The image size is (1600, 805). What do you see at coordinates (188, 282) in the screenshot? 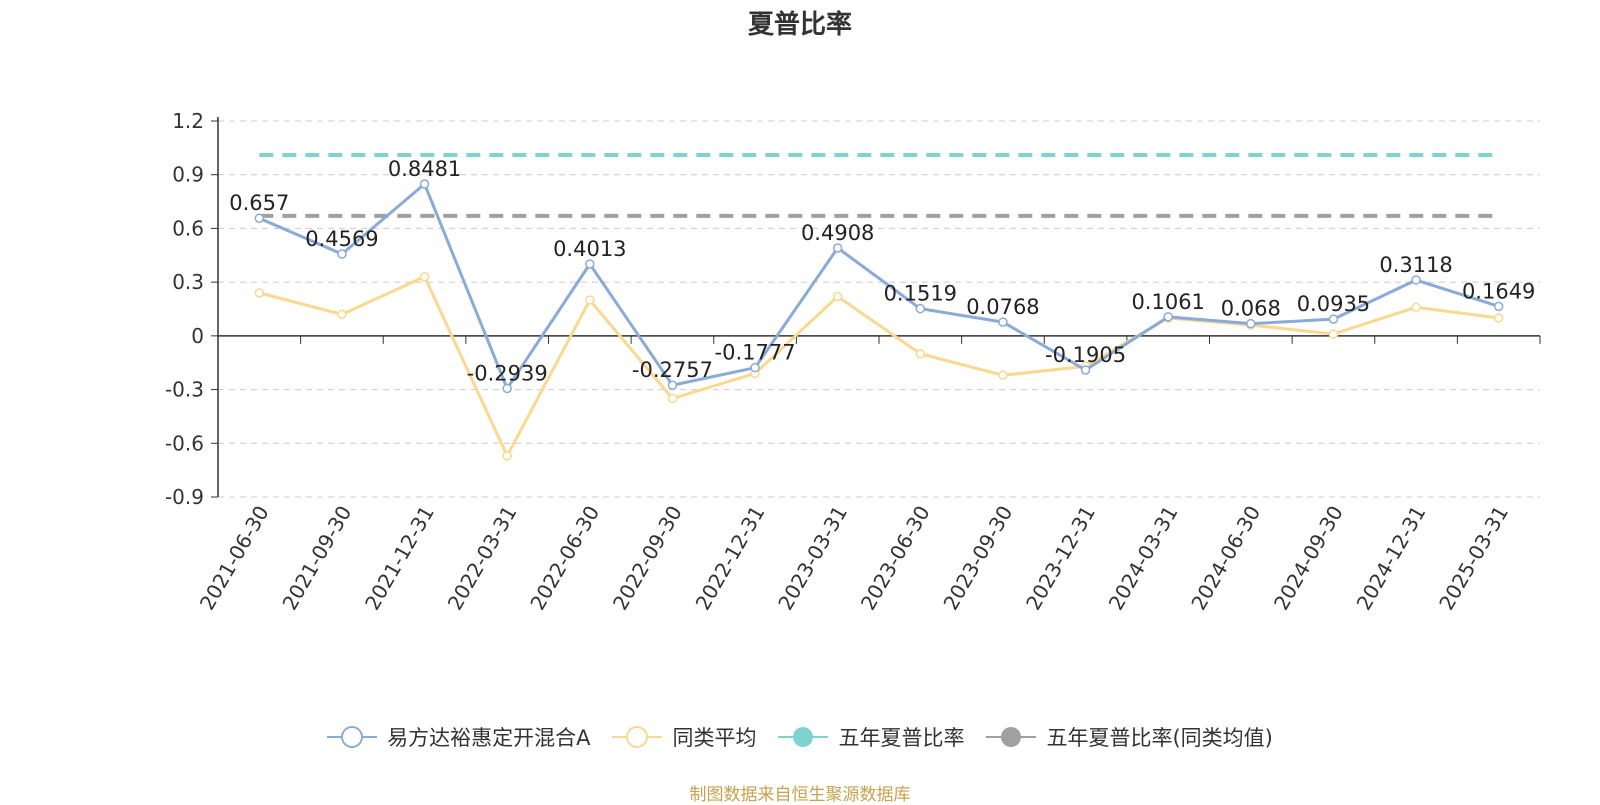
I see `y-tick-label: 0.3` at bounding box center [188, 282].